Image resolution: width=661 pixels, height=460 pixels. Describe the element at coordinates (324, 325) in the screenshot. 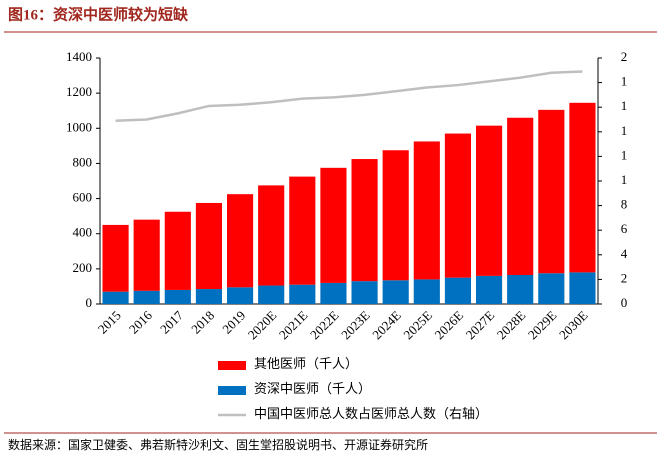

I see `x-tick-label: 2022E` at that location.